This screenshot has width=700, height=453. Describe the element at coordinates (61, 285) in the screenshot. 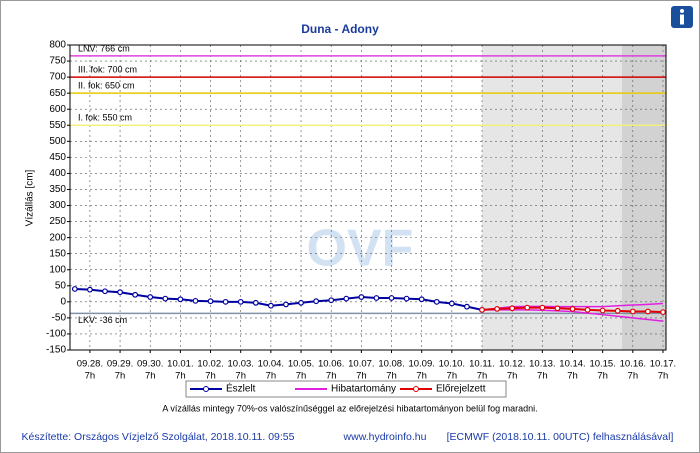

I see `y-tick-label: 50` at that location.